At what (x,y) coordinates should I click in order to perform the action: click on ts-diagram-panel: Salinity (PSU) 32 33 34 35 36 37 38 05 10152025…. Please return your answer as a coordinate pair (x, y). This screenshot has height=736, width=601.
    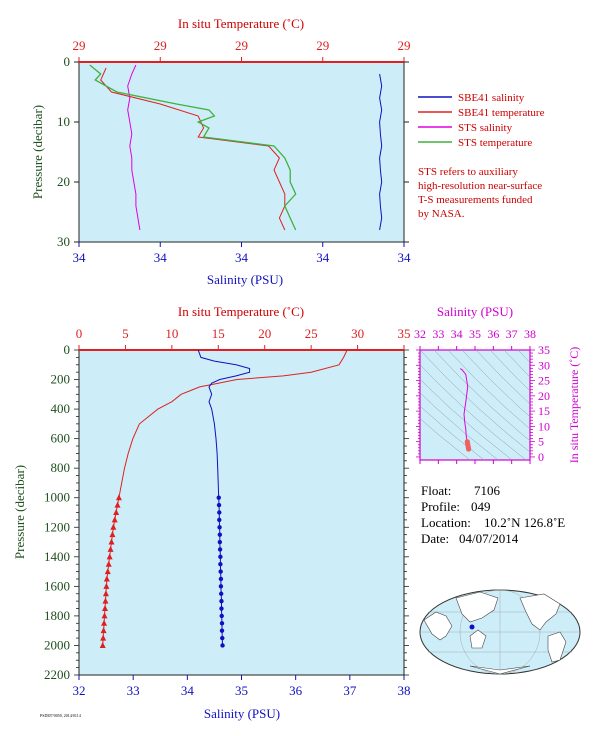
    Looking at the image, I should click on (497, 384).